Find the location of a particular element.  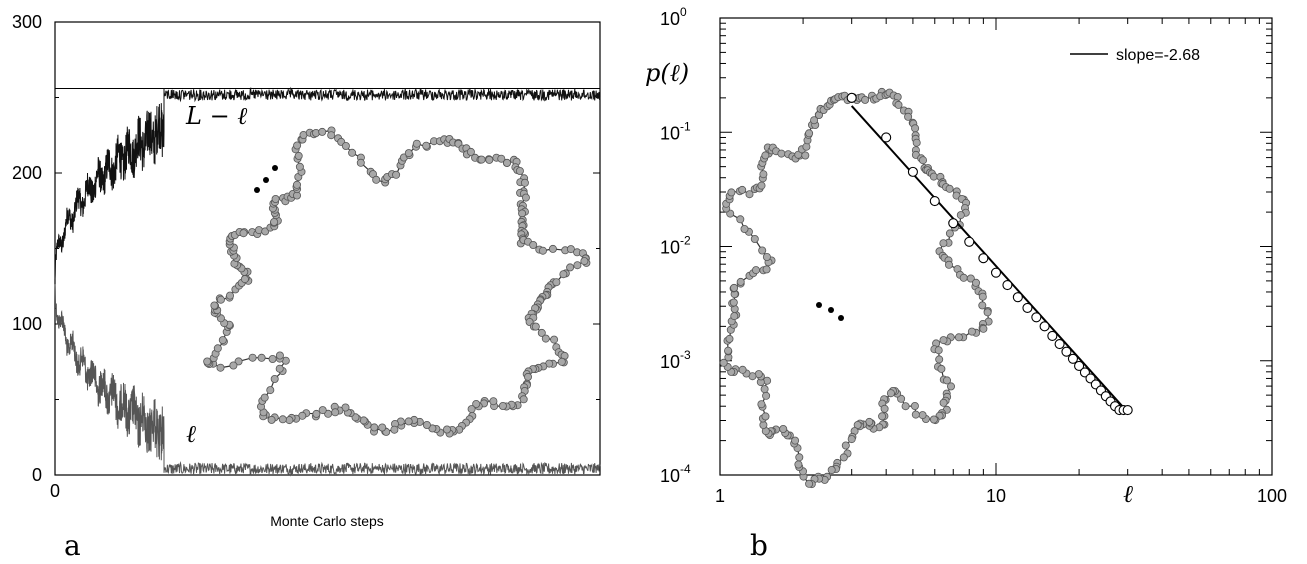

panel-letter-a: a is located at coordinates (72, 545).